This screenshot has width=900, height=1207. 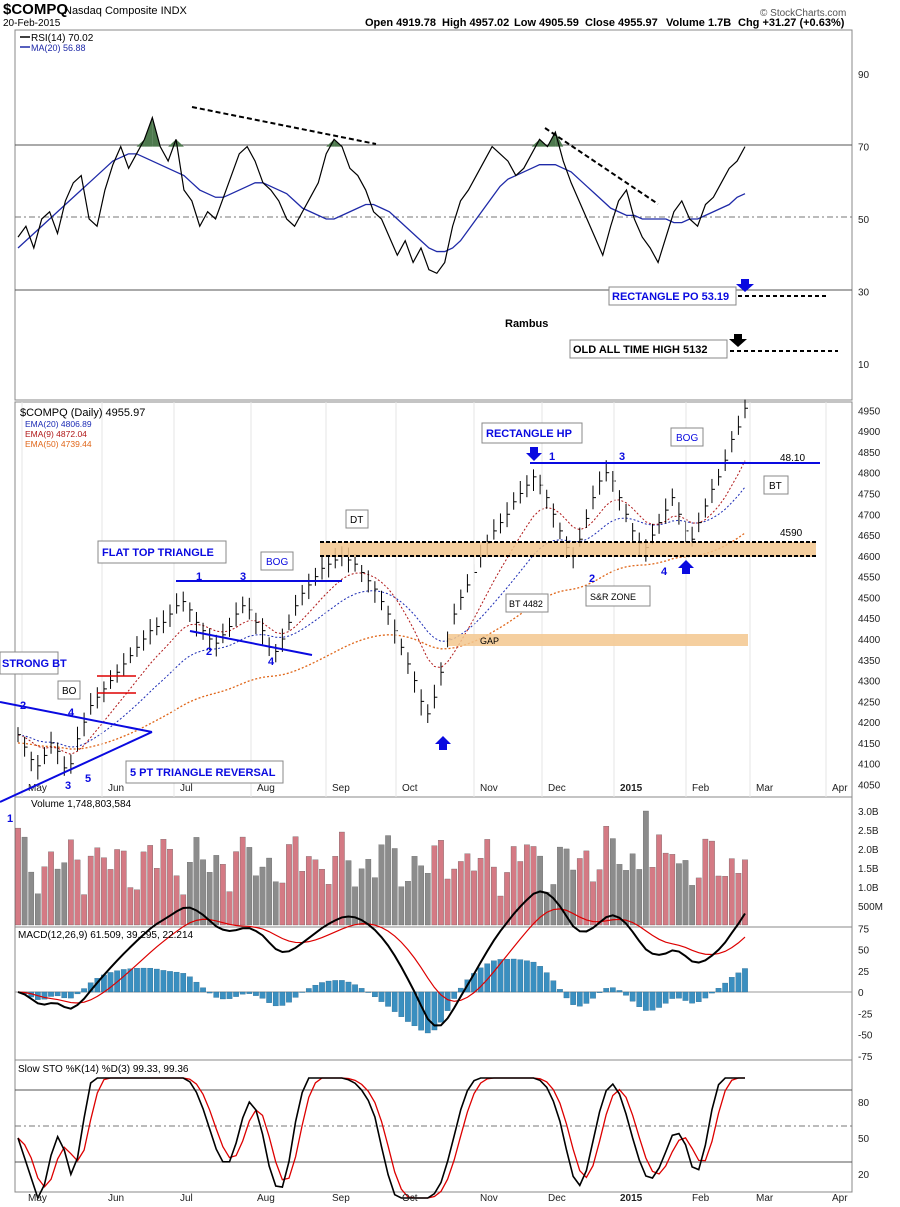 I want to click on rsi-tick-label: 50, so click(x=864, y=220).